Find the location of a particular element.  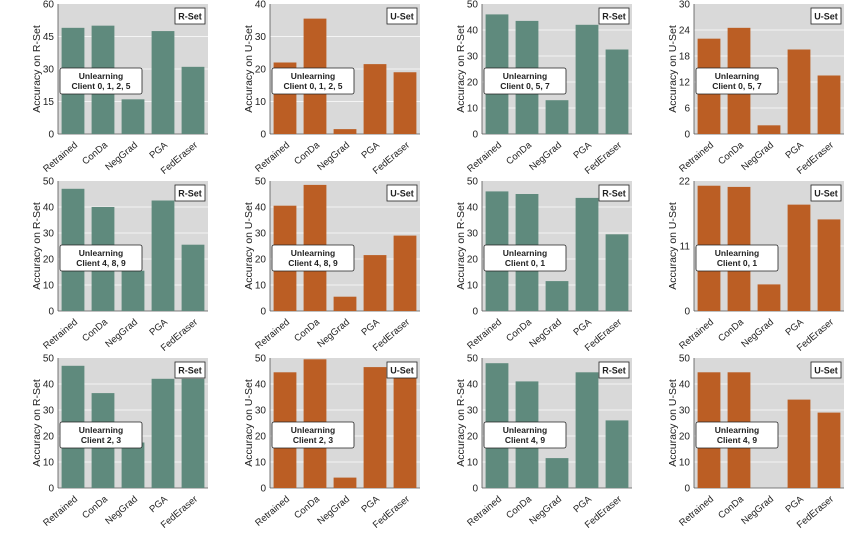

y-tick-label: 12 is located at coordinates (685, 83).